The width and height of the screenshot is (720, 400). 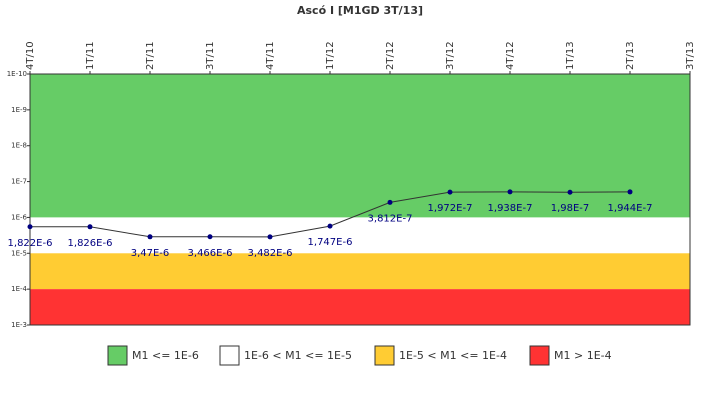 What do you see at coordinates (210, 55) in the screenshot?
I see `x-tick-label: 3T/11` at bounding box center [210, 55].